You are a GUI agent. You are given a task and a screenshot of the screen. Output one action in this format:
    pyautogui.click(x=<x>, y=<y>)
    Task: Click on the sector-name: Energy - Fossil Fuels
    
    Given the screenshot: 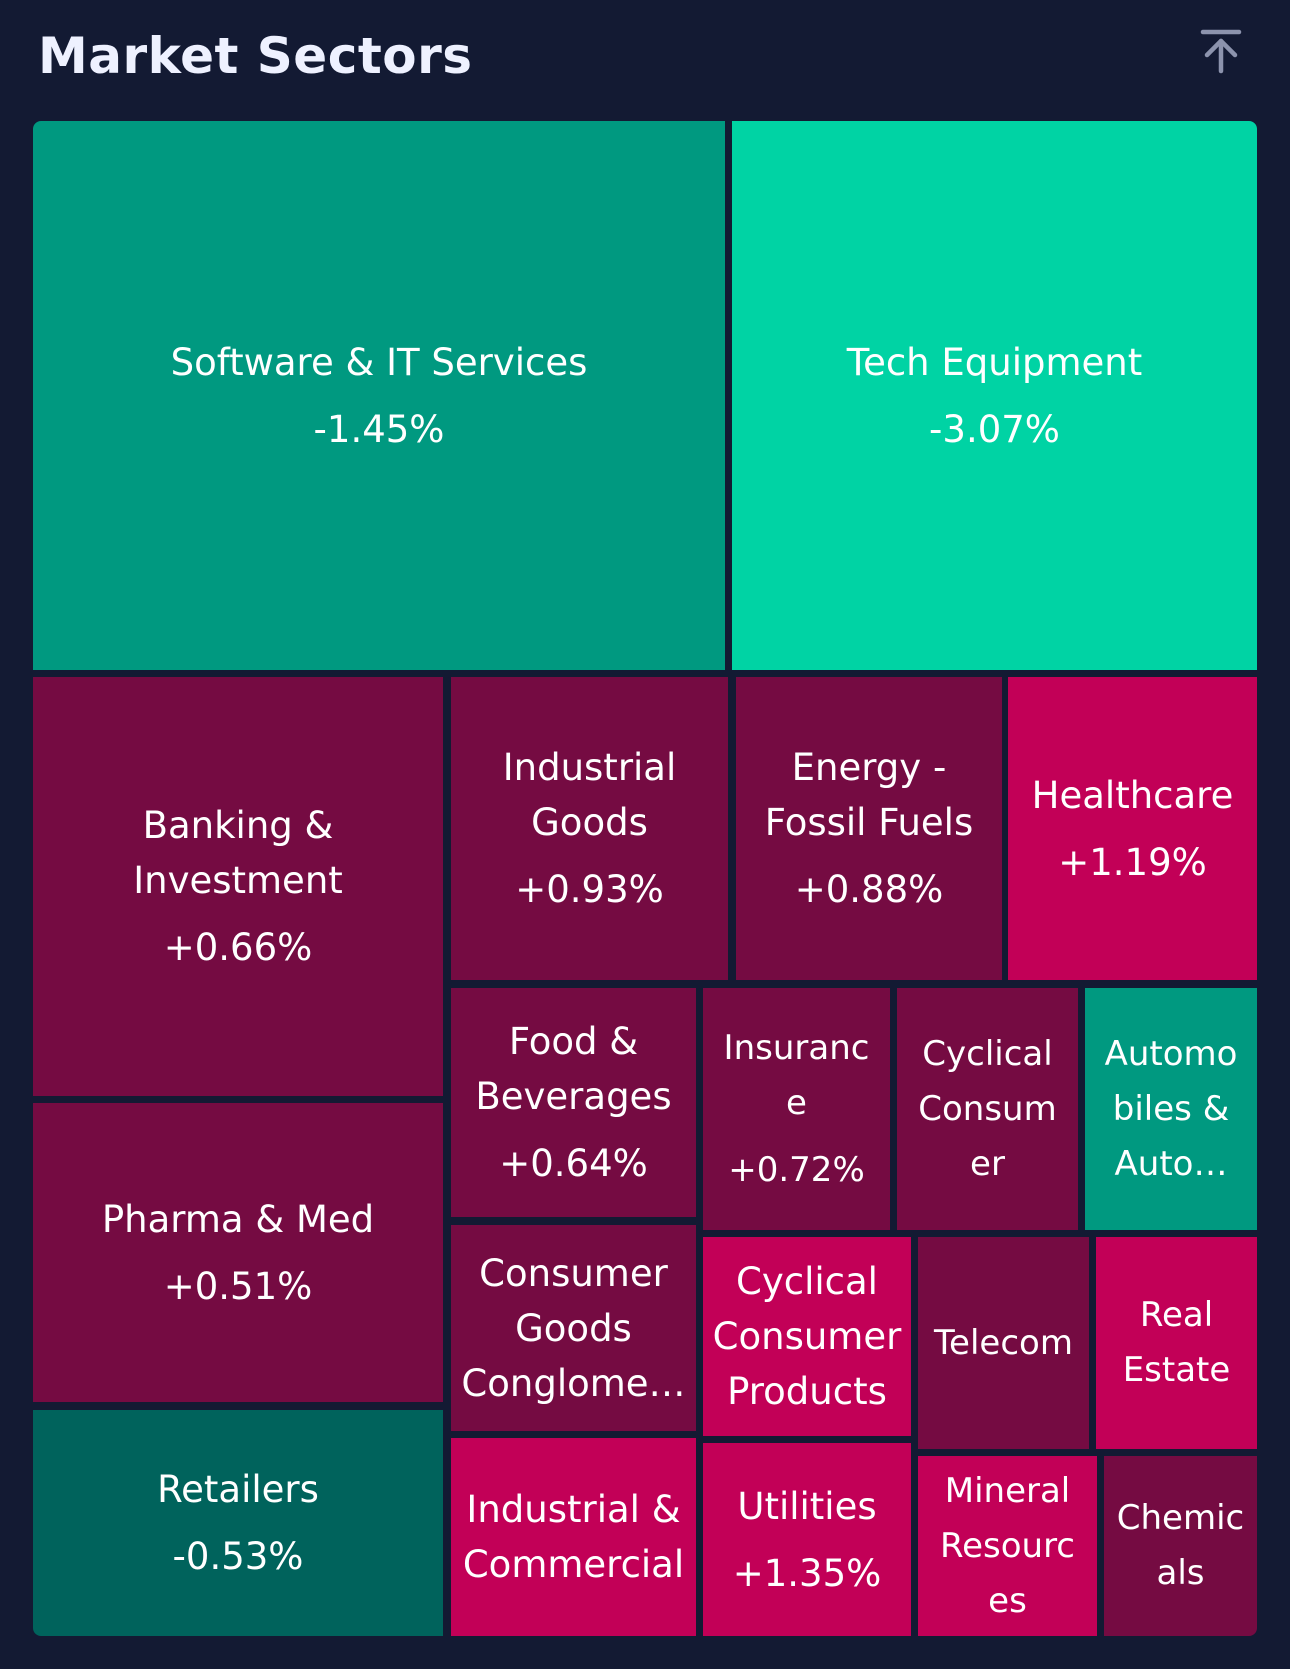 What is the action you would take?
    pyautogui.click(x=869, y=795)
    